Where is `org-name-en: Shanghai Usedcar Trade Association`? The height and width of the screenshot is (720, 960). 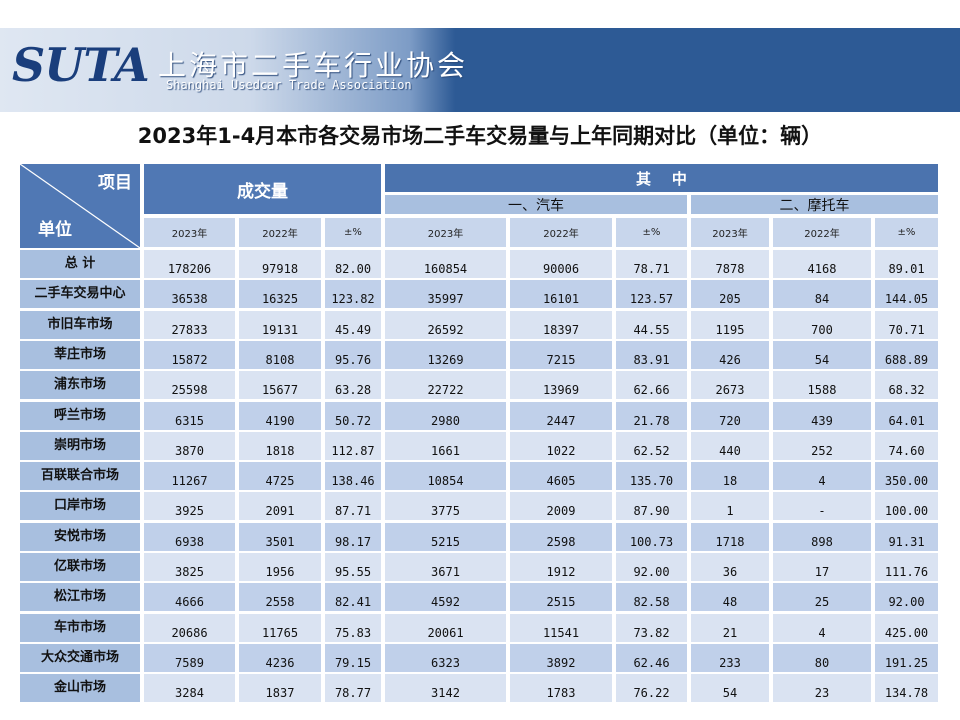 org-name-en: Shanghai Usedcar Trade Association is located at coordinates (289, 85).